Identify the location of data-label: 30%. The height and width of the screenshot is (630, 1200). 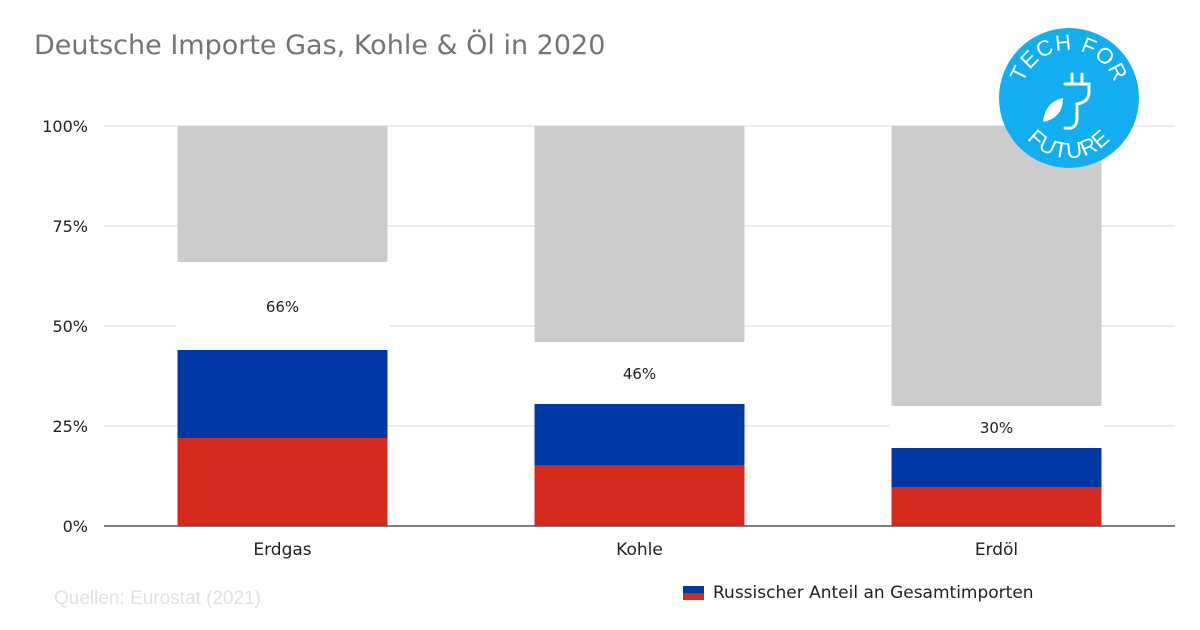
(996, 428).